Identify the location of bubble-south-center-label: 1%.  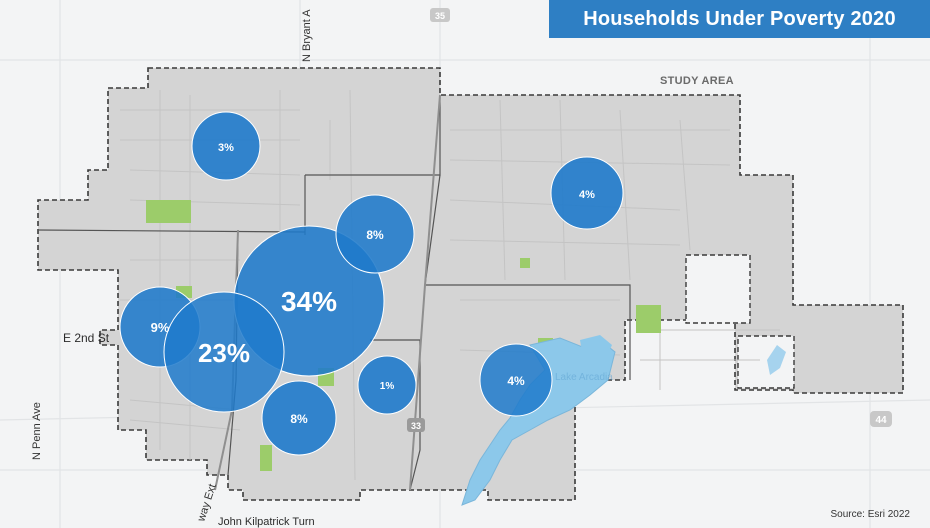
(387, 386).